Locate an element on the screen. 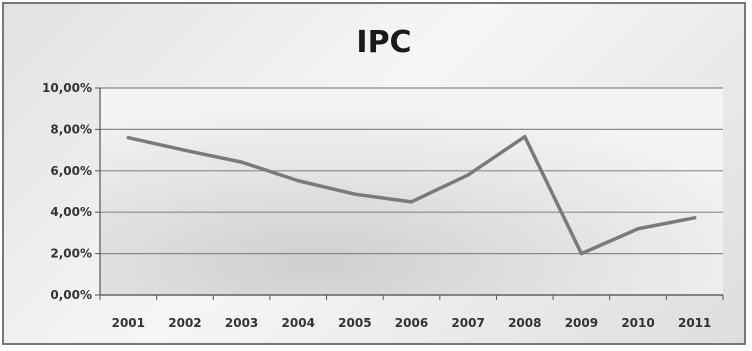 This screenshot has width=752, height=351. y-tick-label: 4,00% is located at coordinates (71, 212).